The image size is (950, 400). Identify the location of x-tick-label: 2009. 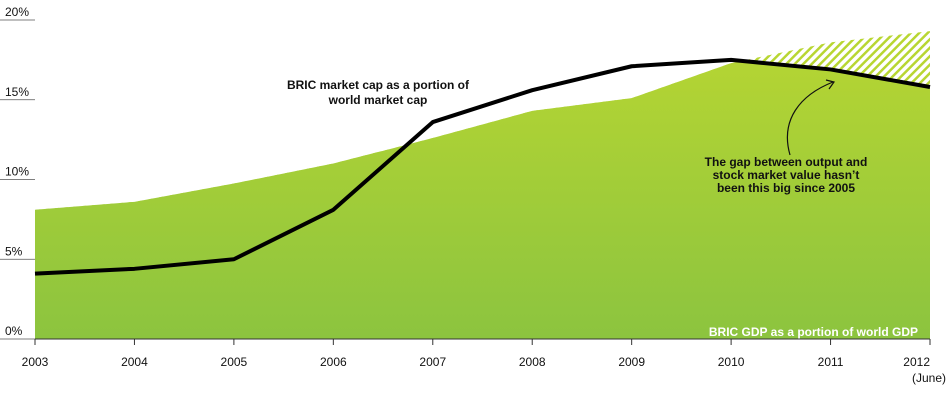
(631, 362).